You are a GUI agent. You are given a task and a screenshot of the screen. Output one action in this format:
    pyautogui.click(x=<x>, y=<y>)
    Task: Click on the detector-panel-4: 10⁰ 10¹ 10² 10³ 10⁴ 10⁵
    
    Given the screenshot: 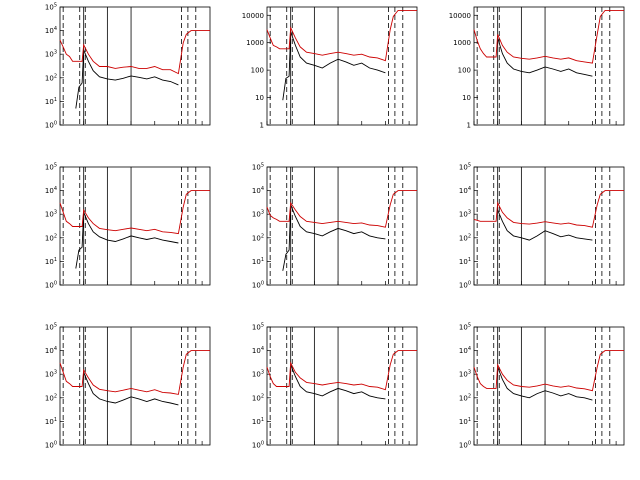 What is the action you would take?
    pyautogui.click(x=128, y=226)
    